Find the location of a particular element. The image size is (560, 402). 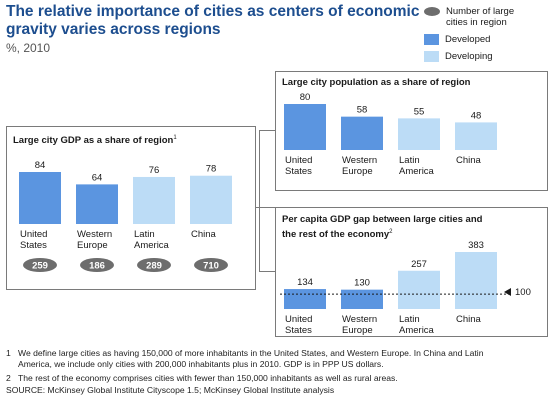

count-label-3: 710 is located at coordinates (211, 266).